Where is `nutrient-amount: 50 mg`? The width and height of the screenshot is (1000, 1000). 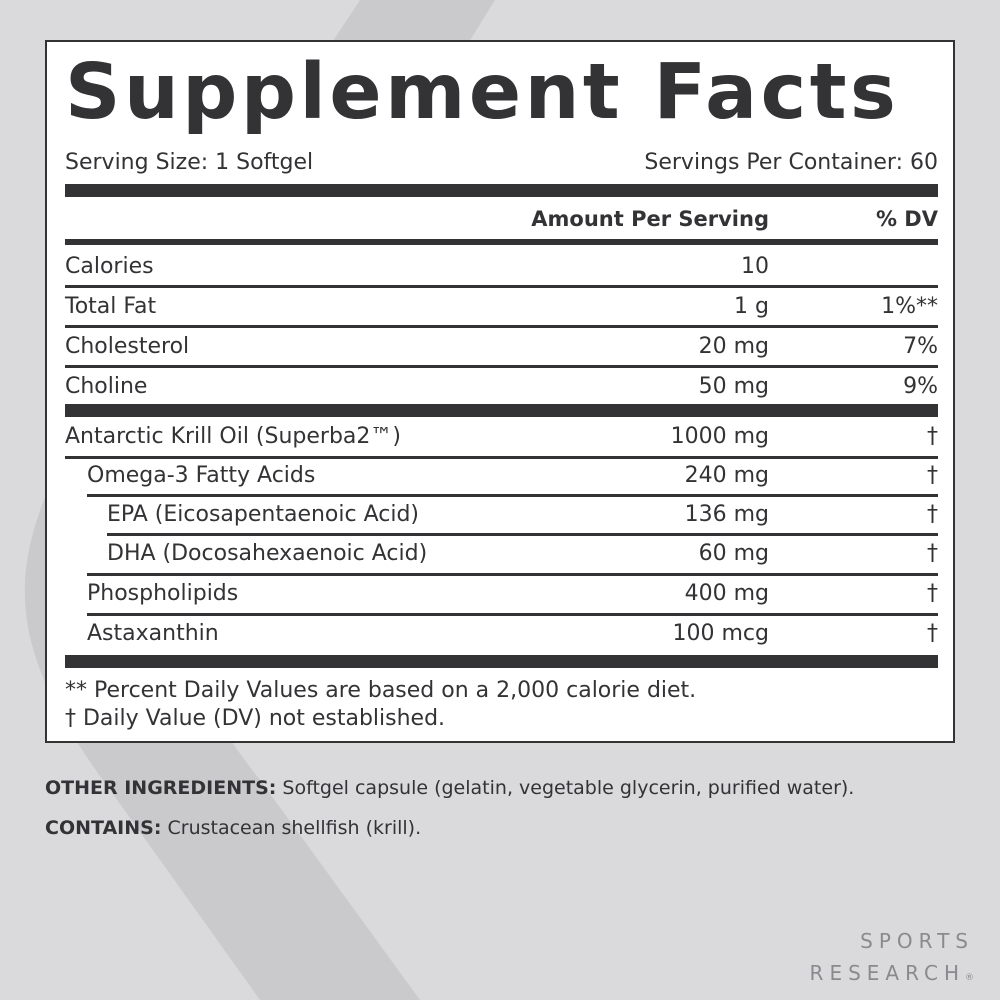
nutrient-amount: 50 mg is located at coordinates (733, 386).